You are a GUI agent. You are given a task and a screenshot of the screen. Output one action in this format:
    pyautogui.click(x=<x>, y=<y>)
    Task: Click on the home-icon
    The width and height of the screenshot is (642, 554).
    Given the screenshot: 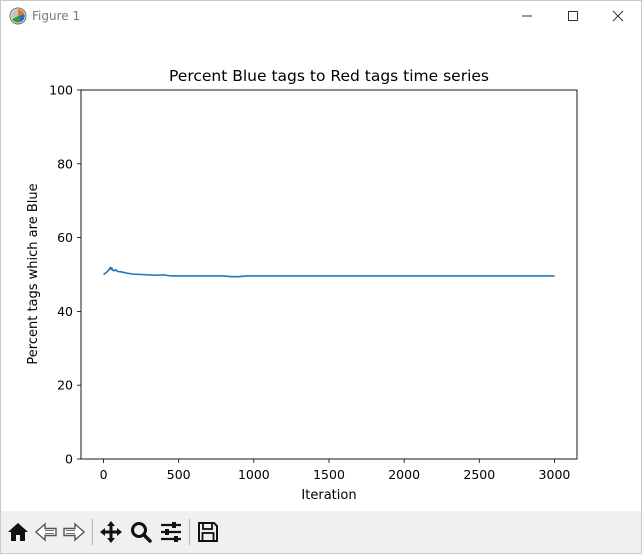 What is the action you would take?
    pyautogui.click(x=18, y=532)
    